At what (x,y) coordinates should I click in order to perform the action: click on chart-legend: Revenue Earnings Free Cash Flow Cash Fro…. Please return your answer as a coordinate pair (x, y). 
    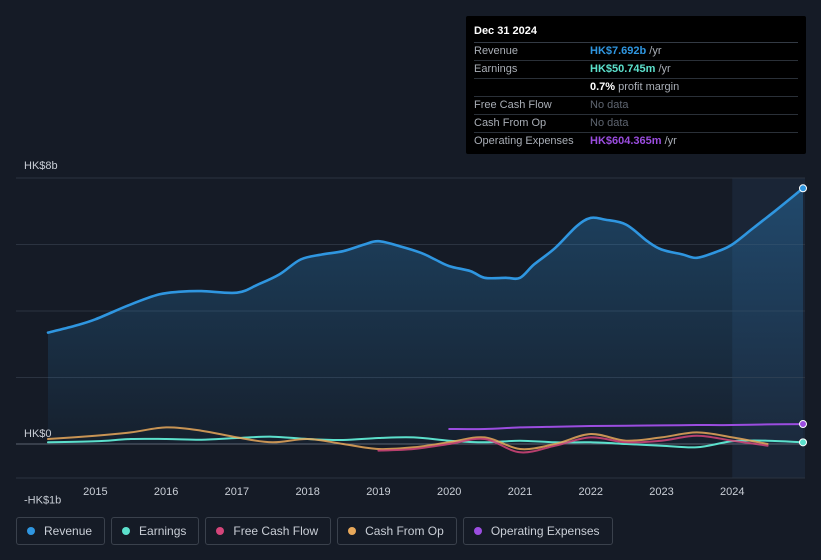
    Looking at the image, I should click on (314, 531).